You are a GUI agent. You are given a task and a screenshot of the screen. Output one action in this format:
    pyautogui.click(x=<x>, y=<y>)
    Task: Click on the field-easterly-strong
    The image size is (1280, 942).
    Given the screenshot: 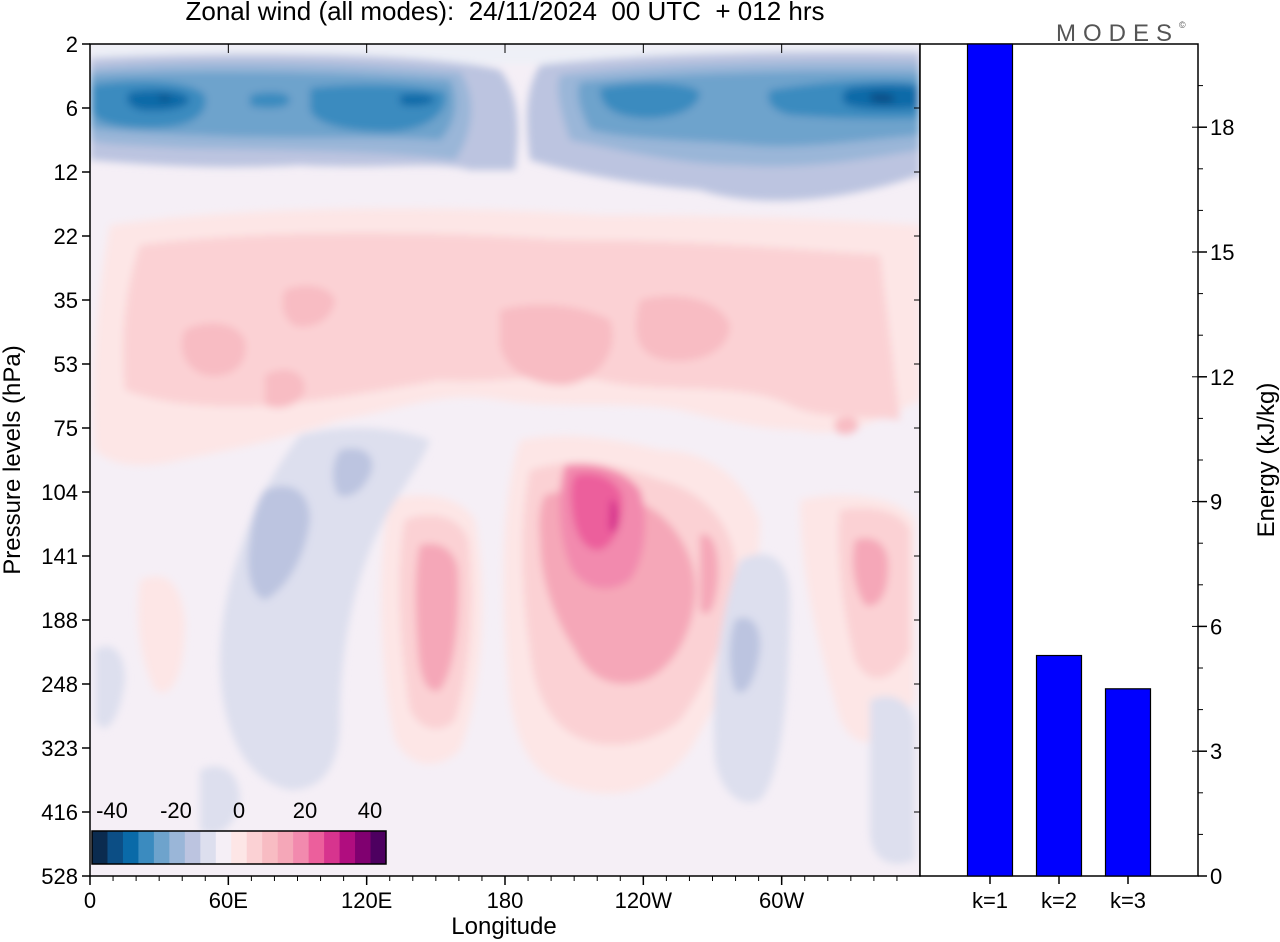 What is the action you would take?
    pyautogui.click(x=505, y=106)
    